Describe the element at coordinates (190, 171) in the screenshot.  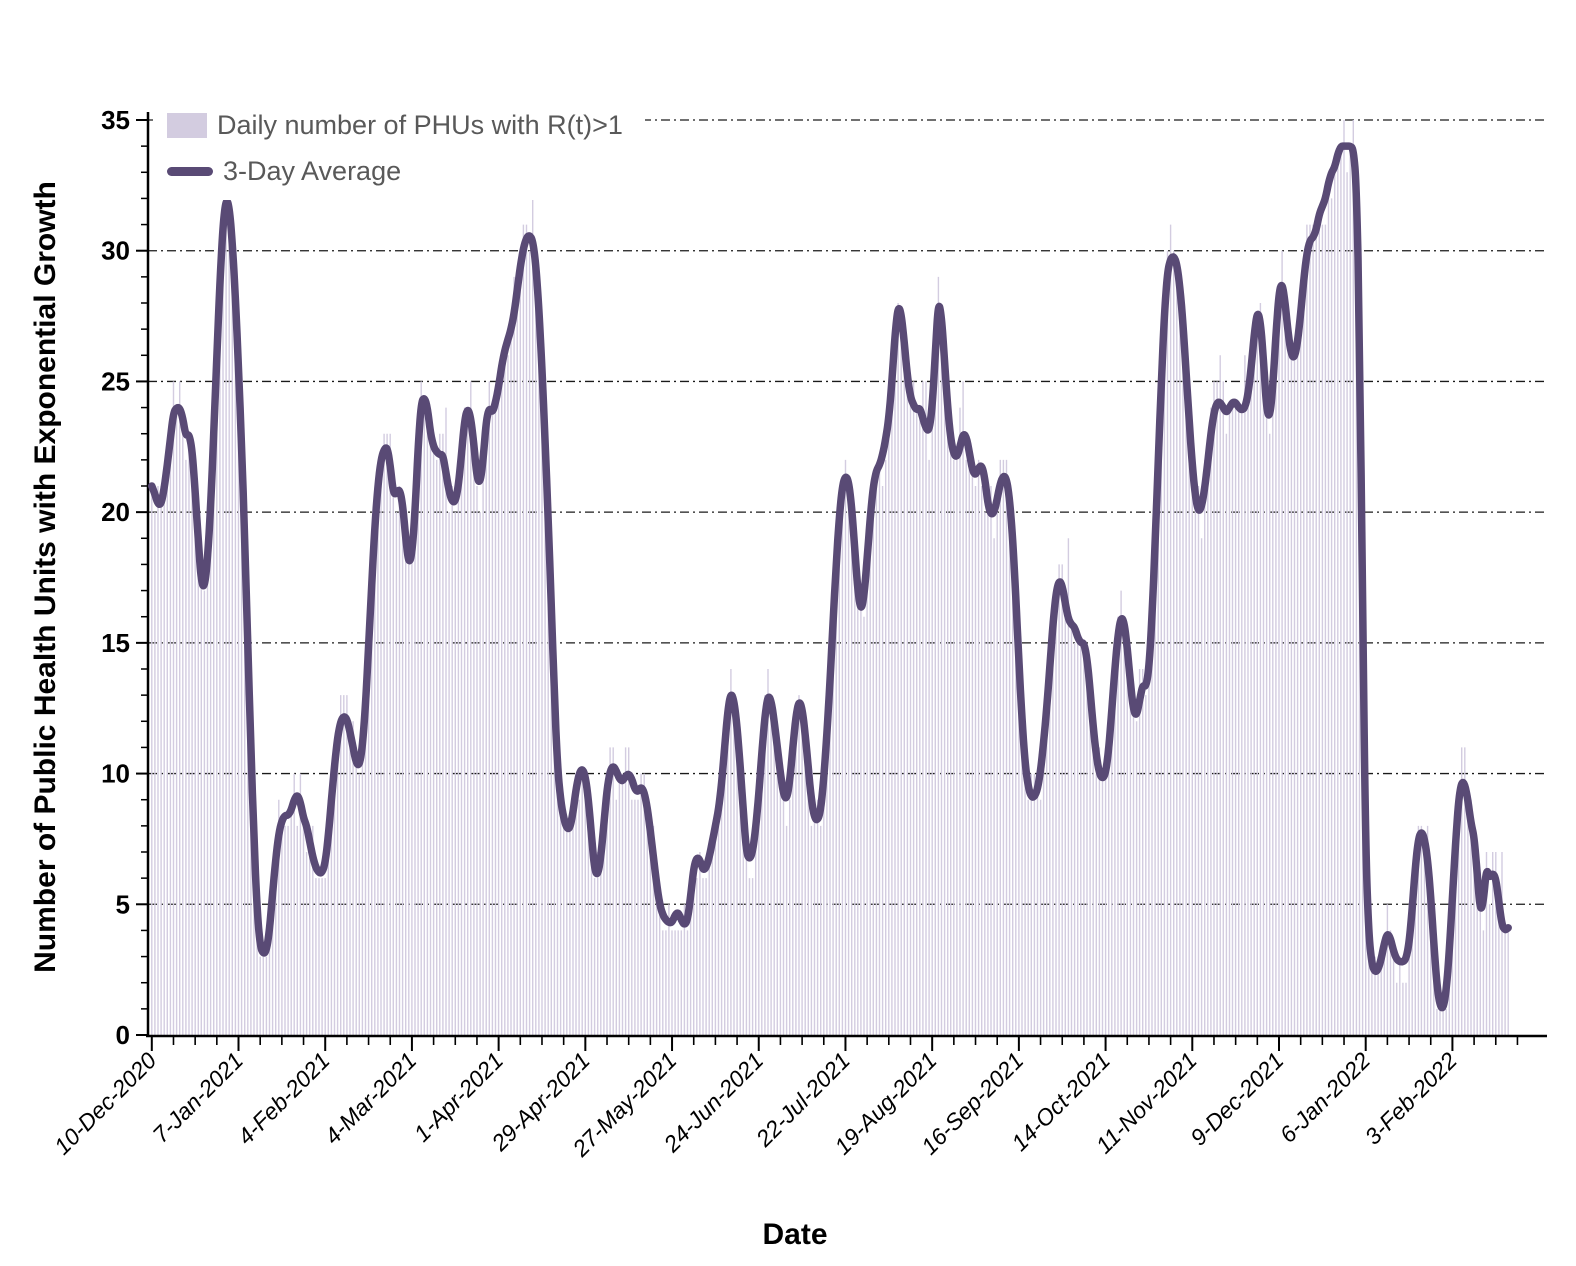
I see `line-swatch-icon` at that location.